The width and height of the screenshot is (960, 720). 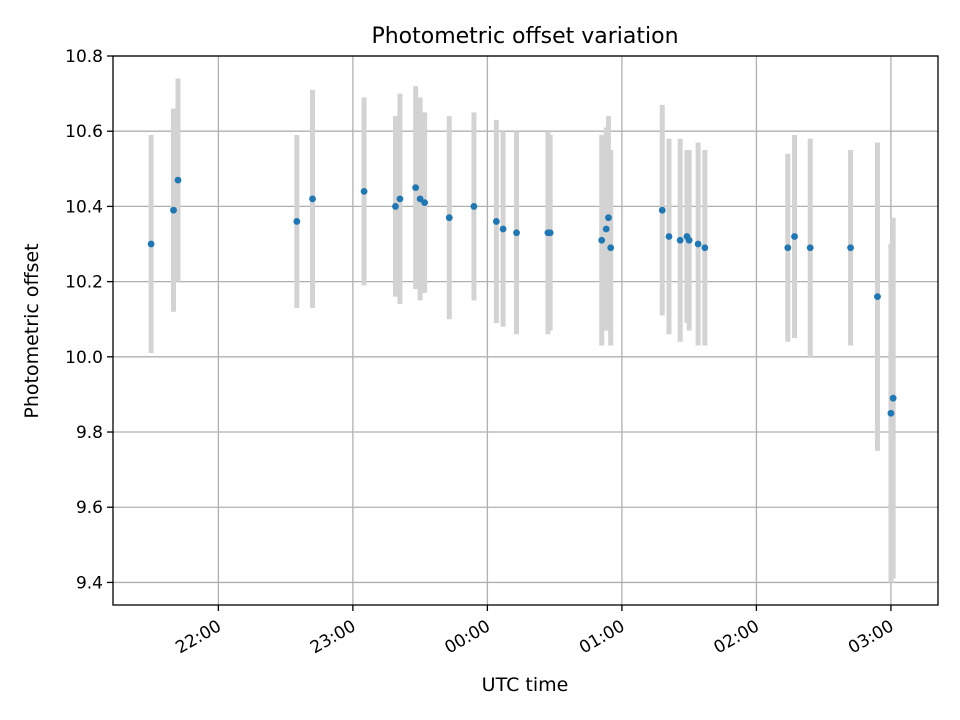 What do you see at coordinates (89, 508) in the screenshot?
I see `y-tick-label: 9.6` at bounding box center [89, 508].